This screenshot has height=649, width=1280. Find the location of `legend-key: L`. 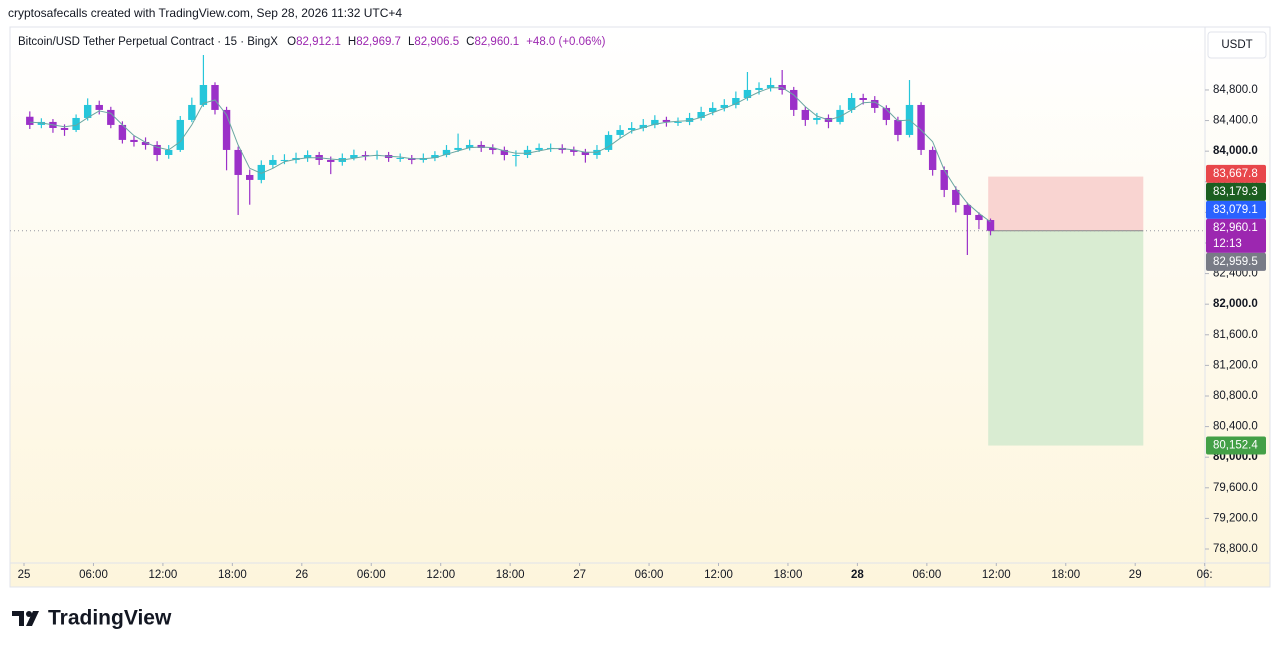

legend-key: L is located at coordinates (411, 42).